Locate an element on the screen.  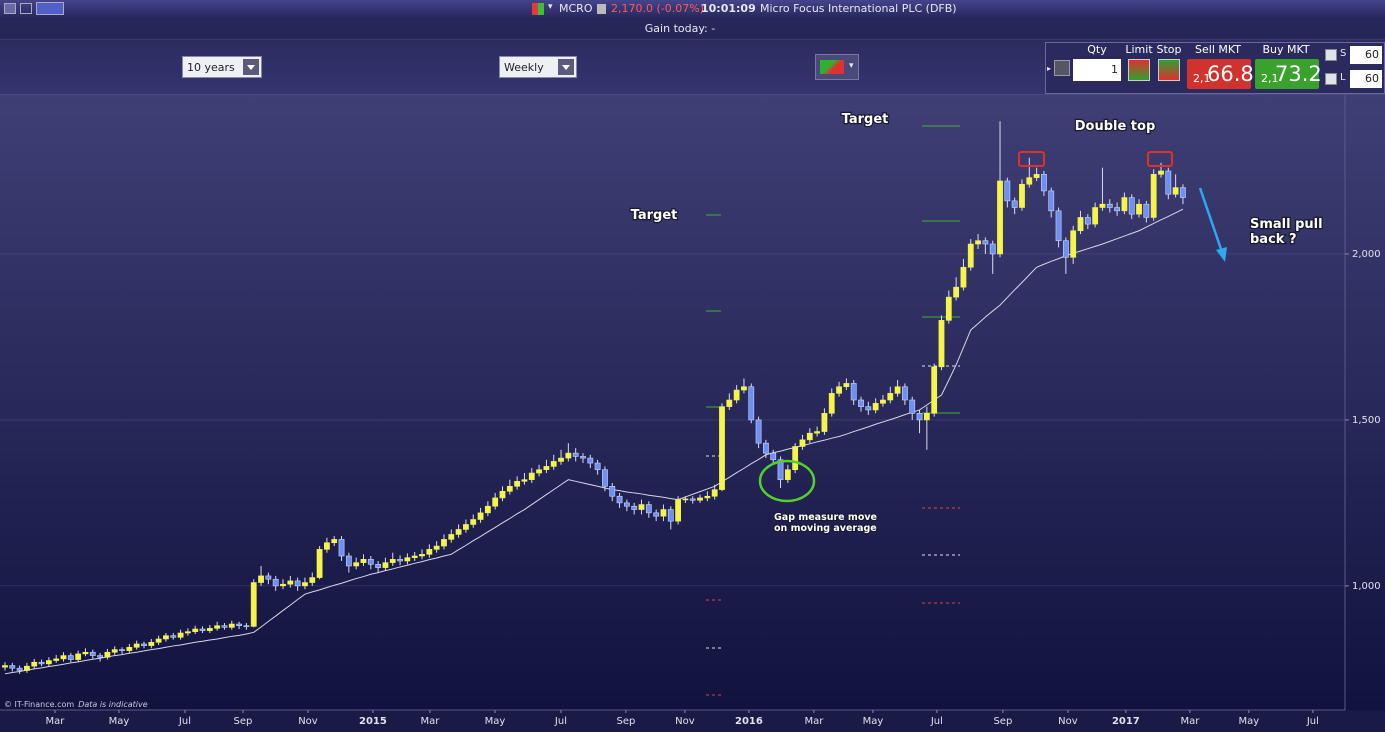
time: 10:01:09 is located at coordinates (728, 8).